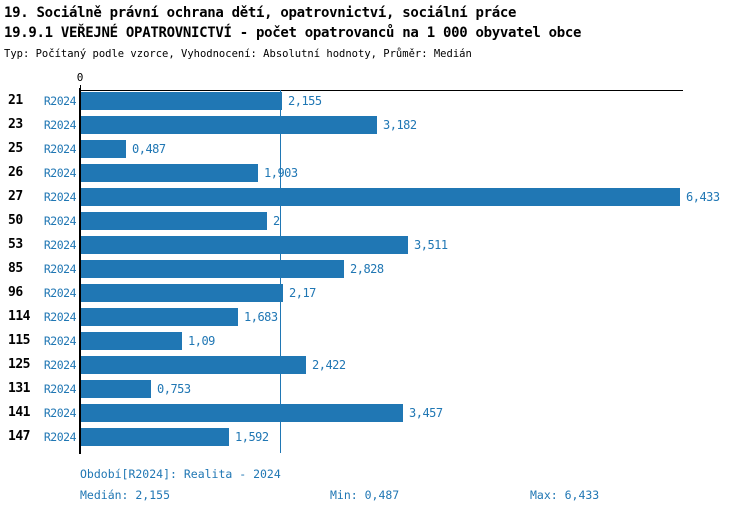 This screenshot has width=750, height=512. I want to click on value-label: 3,457, so click(426, 413).